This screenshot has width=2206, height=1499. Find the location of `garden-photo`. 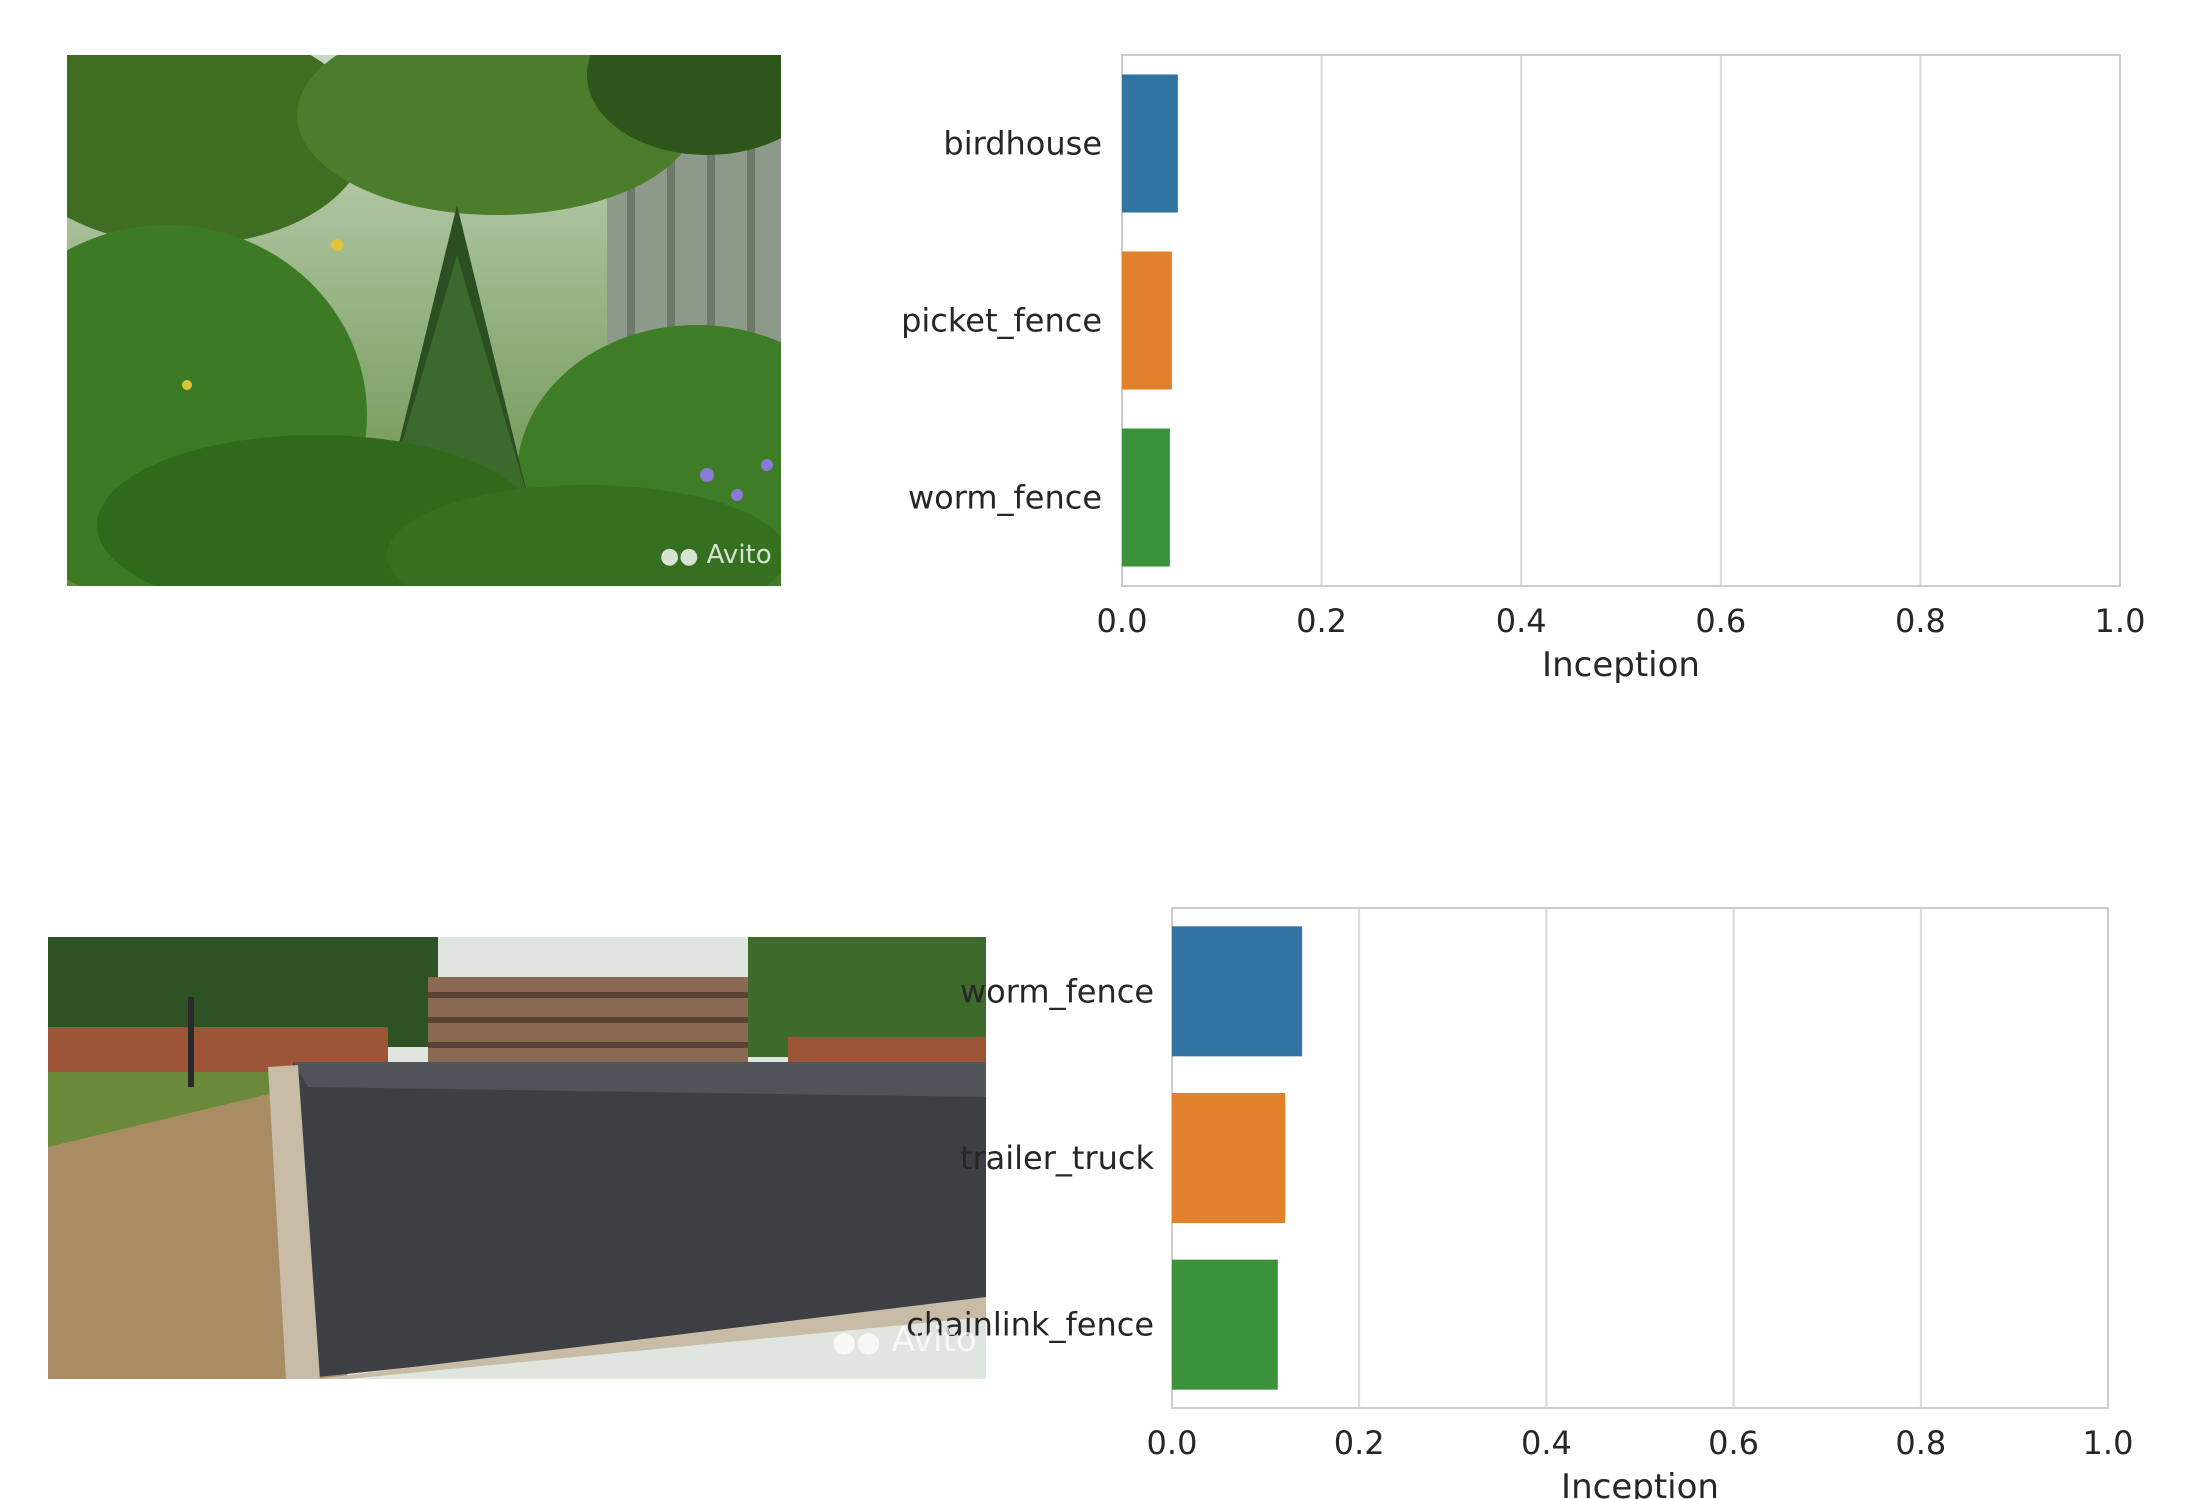

garden-photo is located at coordinates (424, 320).